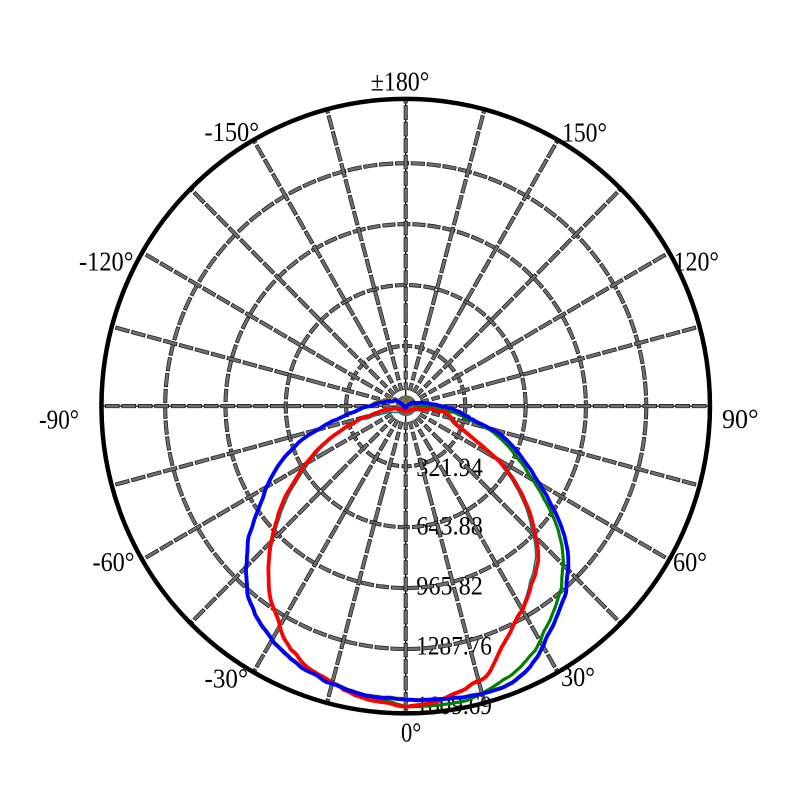 The image size is (800, 805). Describe the element at coordinates (232, 132) in the screenshot. I see `svg-text: -150°` at that location.